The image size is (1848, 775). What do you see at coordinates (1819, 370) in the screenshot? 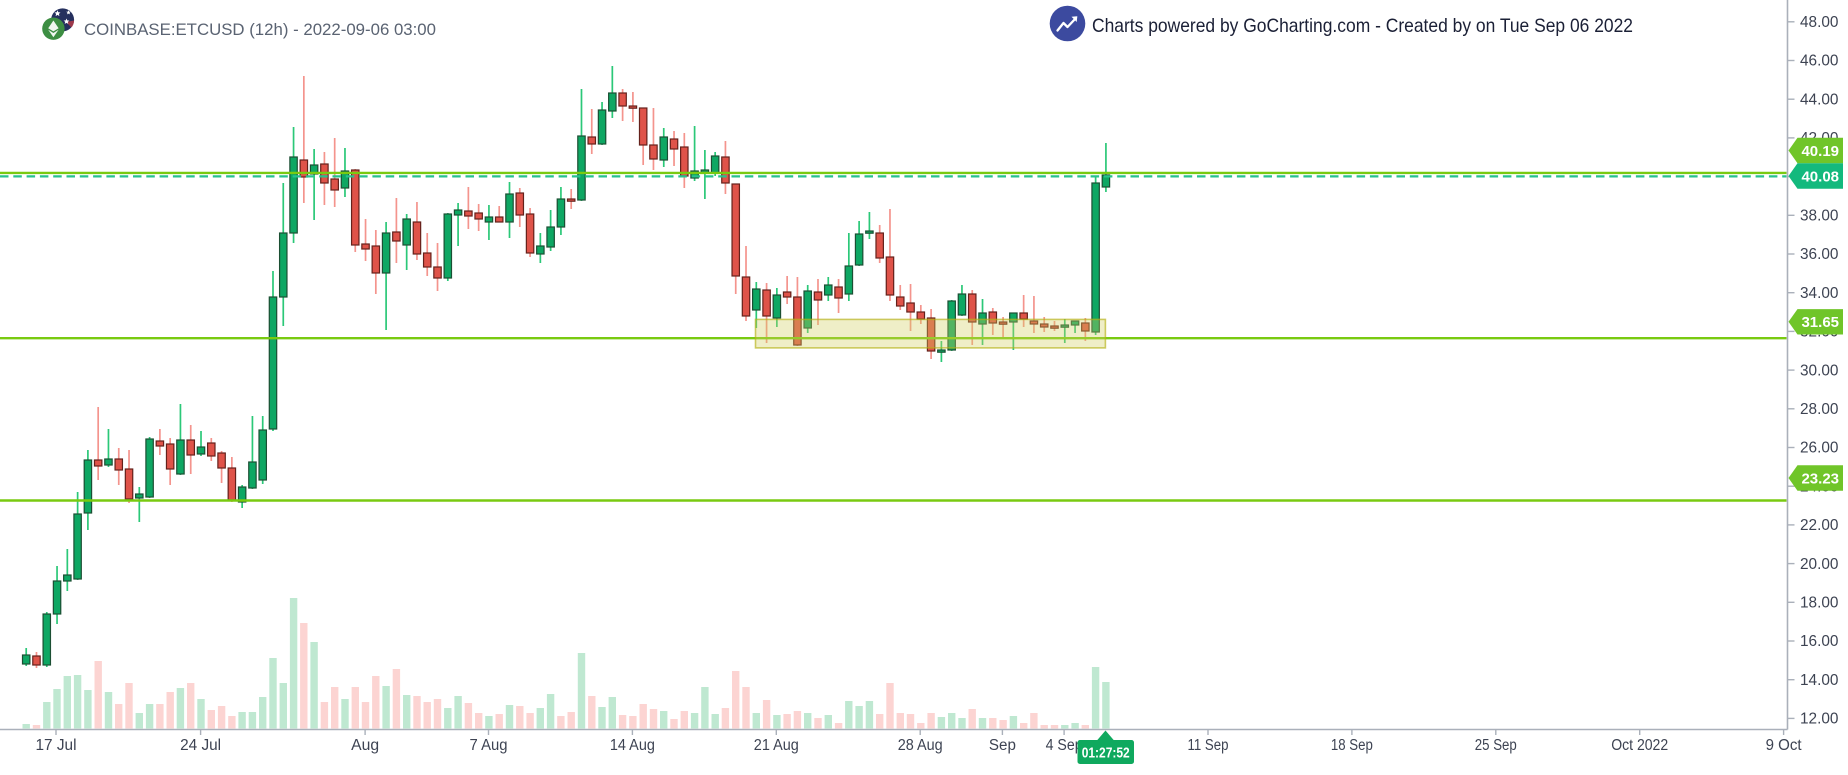
I see `svg-text: 30.00` at bounding box center [1819, 370].